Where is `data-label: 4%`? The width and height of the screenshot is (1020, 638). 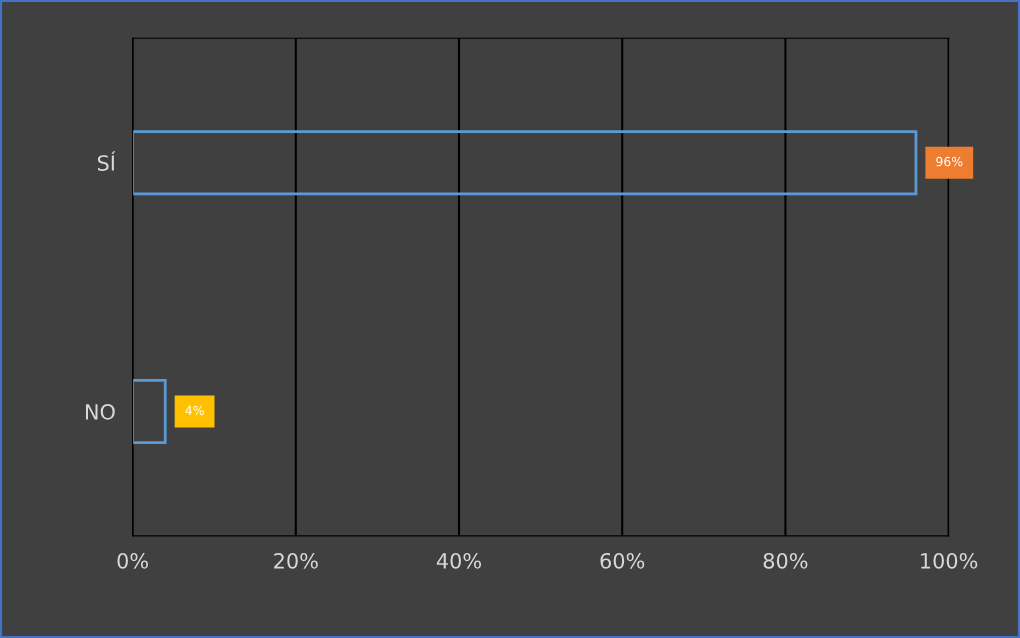 data-label: 4% is located at coordinates (194, 410).